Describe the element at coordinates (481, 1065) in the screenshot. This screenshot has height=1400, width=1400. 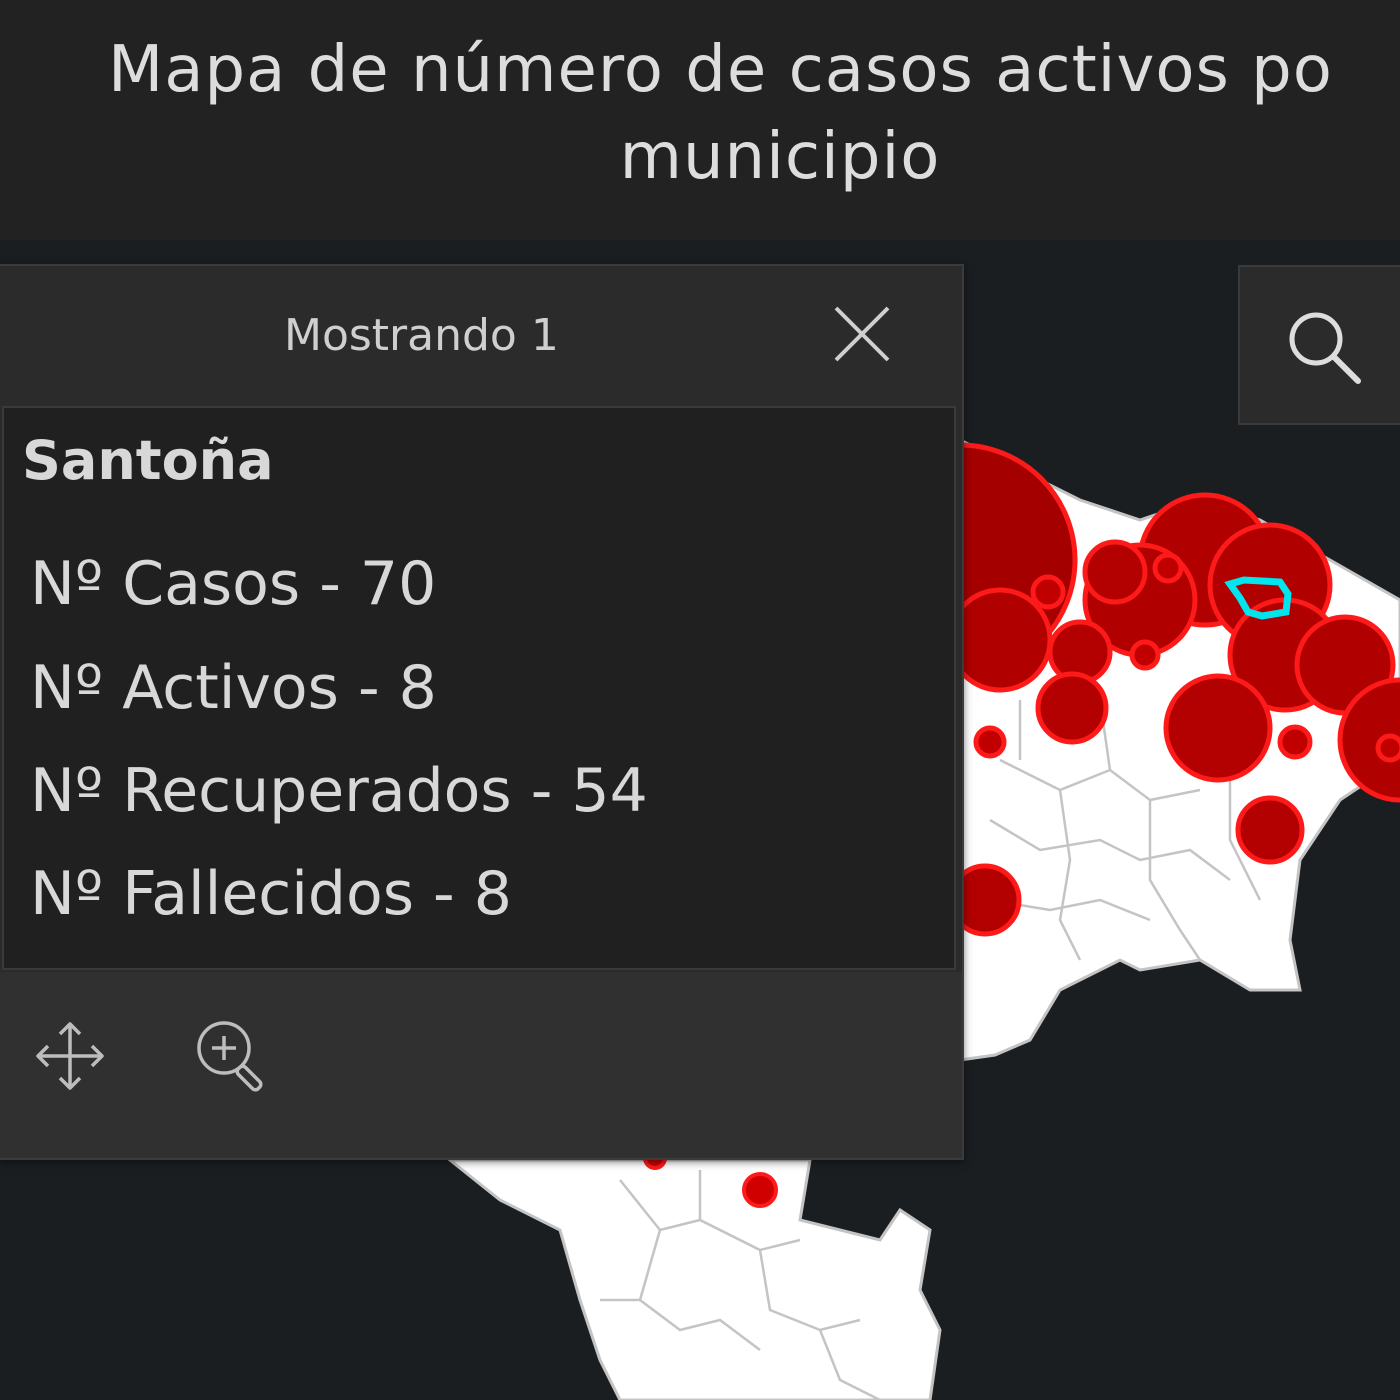
I see `popup-actions` at that location.